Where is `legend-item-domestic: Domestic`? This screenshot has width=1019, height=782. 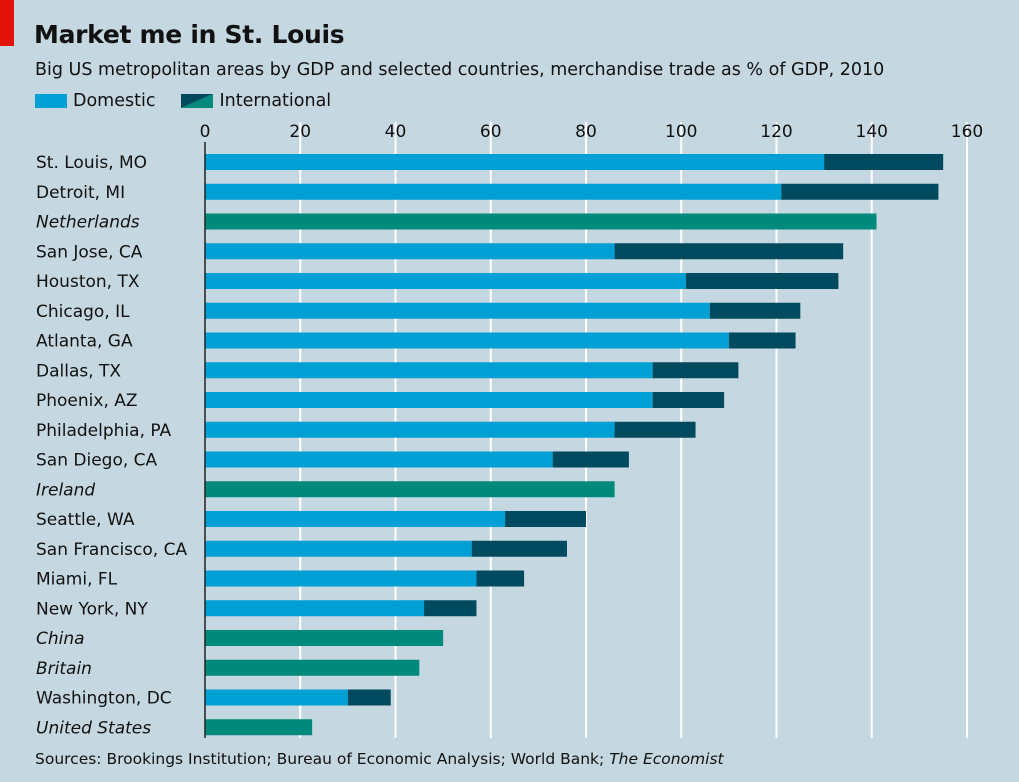 legend-item-domestic: Domestic is located at coordinates (95, 101).